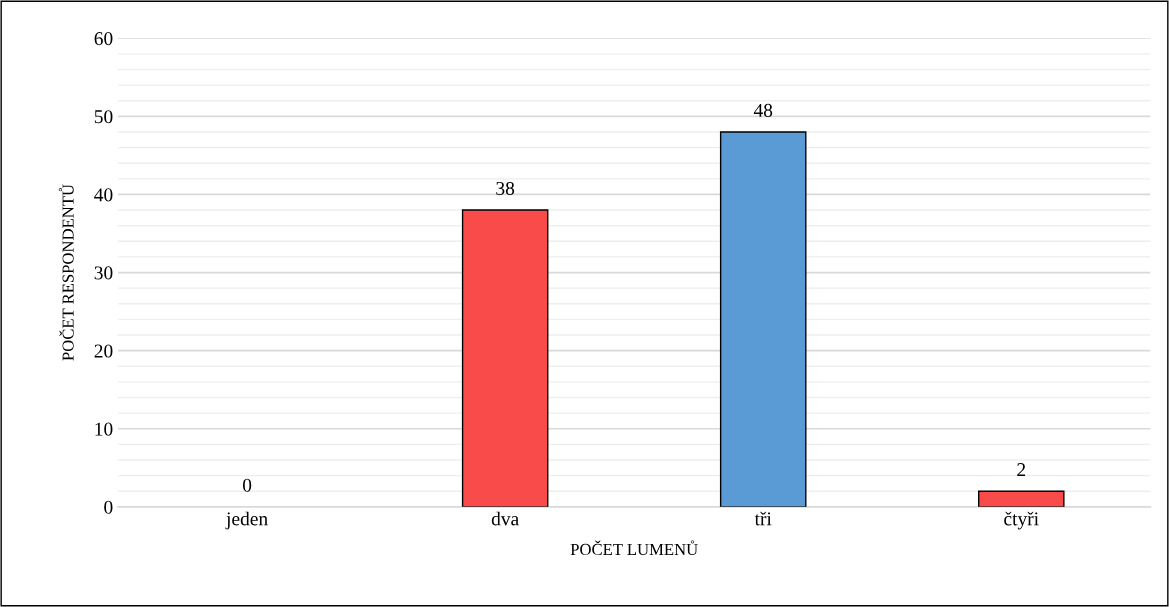 Image resolution: width=1169 pixels, height=607 pixels. What do you see at coordinates (103, 39) in the screenshot?
I see `y-tick-label: 60` at bounding box center [103, 39].